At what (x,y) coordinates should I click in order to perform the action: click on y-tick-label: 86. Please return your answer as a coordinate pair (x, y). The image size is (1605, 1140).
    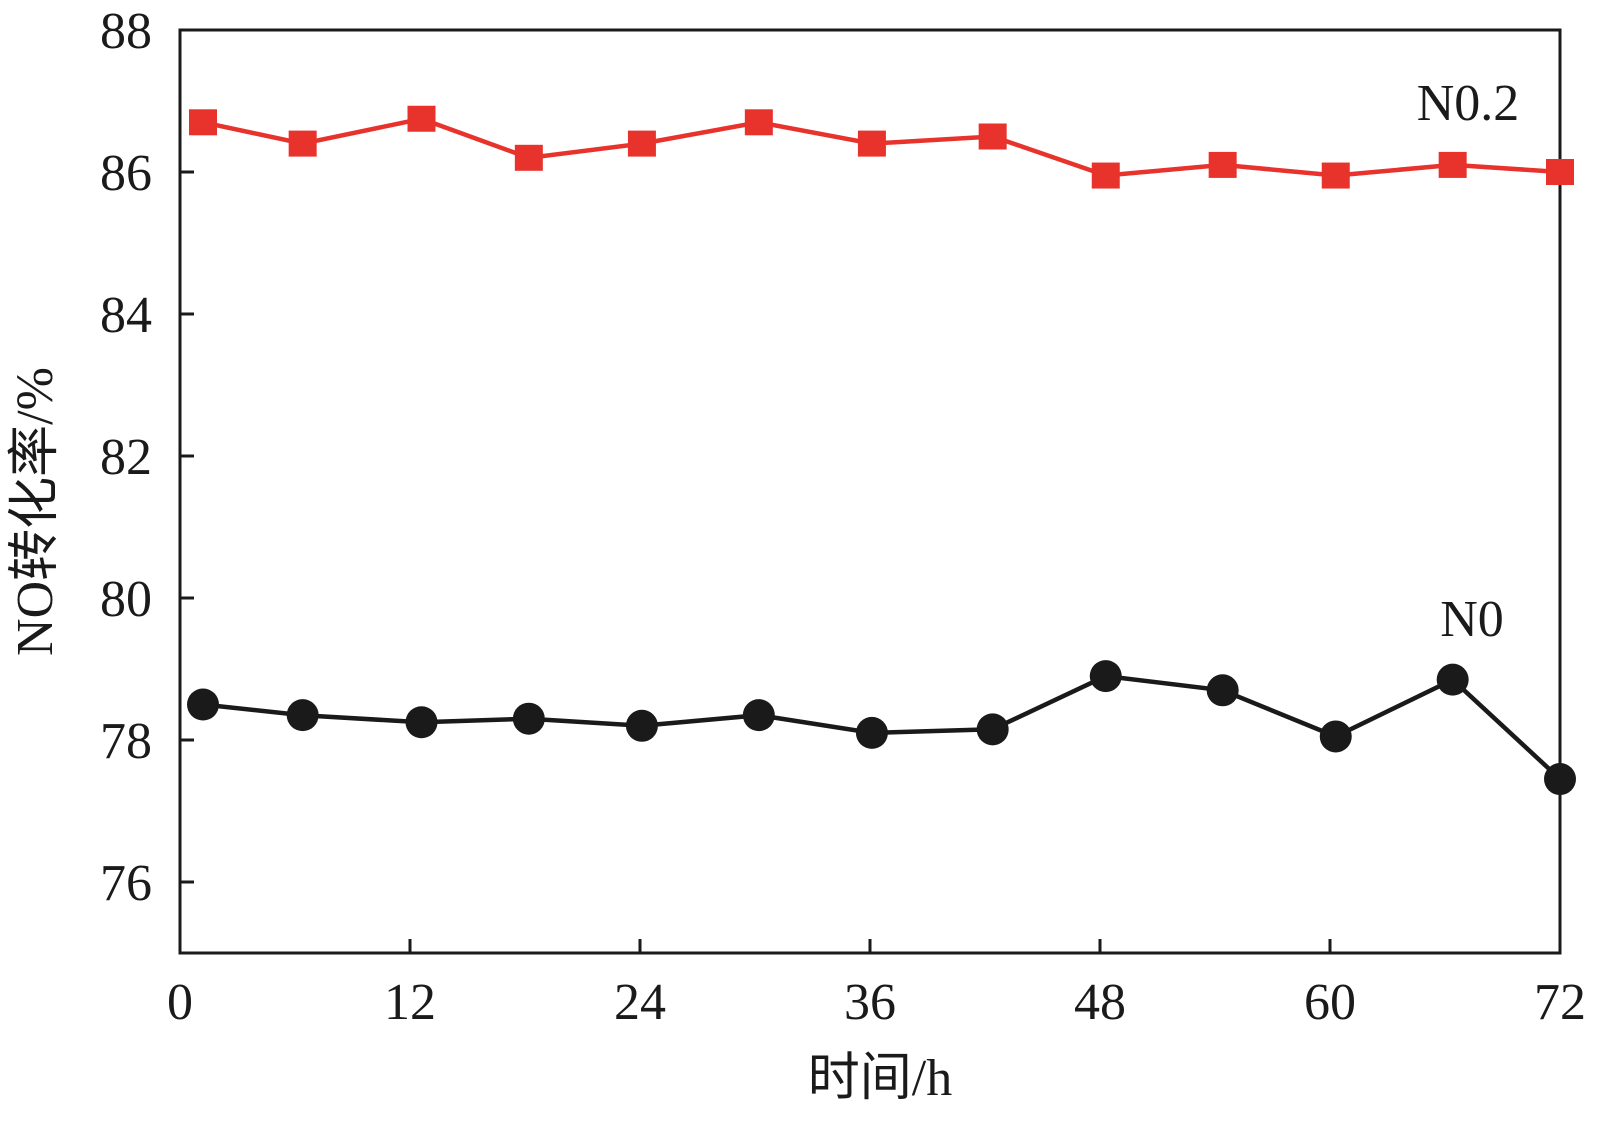
    Looking at the image, I should click on (126, 173).